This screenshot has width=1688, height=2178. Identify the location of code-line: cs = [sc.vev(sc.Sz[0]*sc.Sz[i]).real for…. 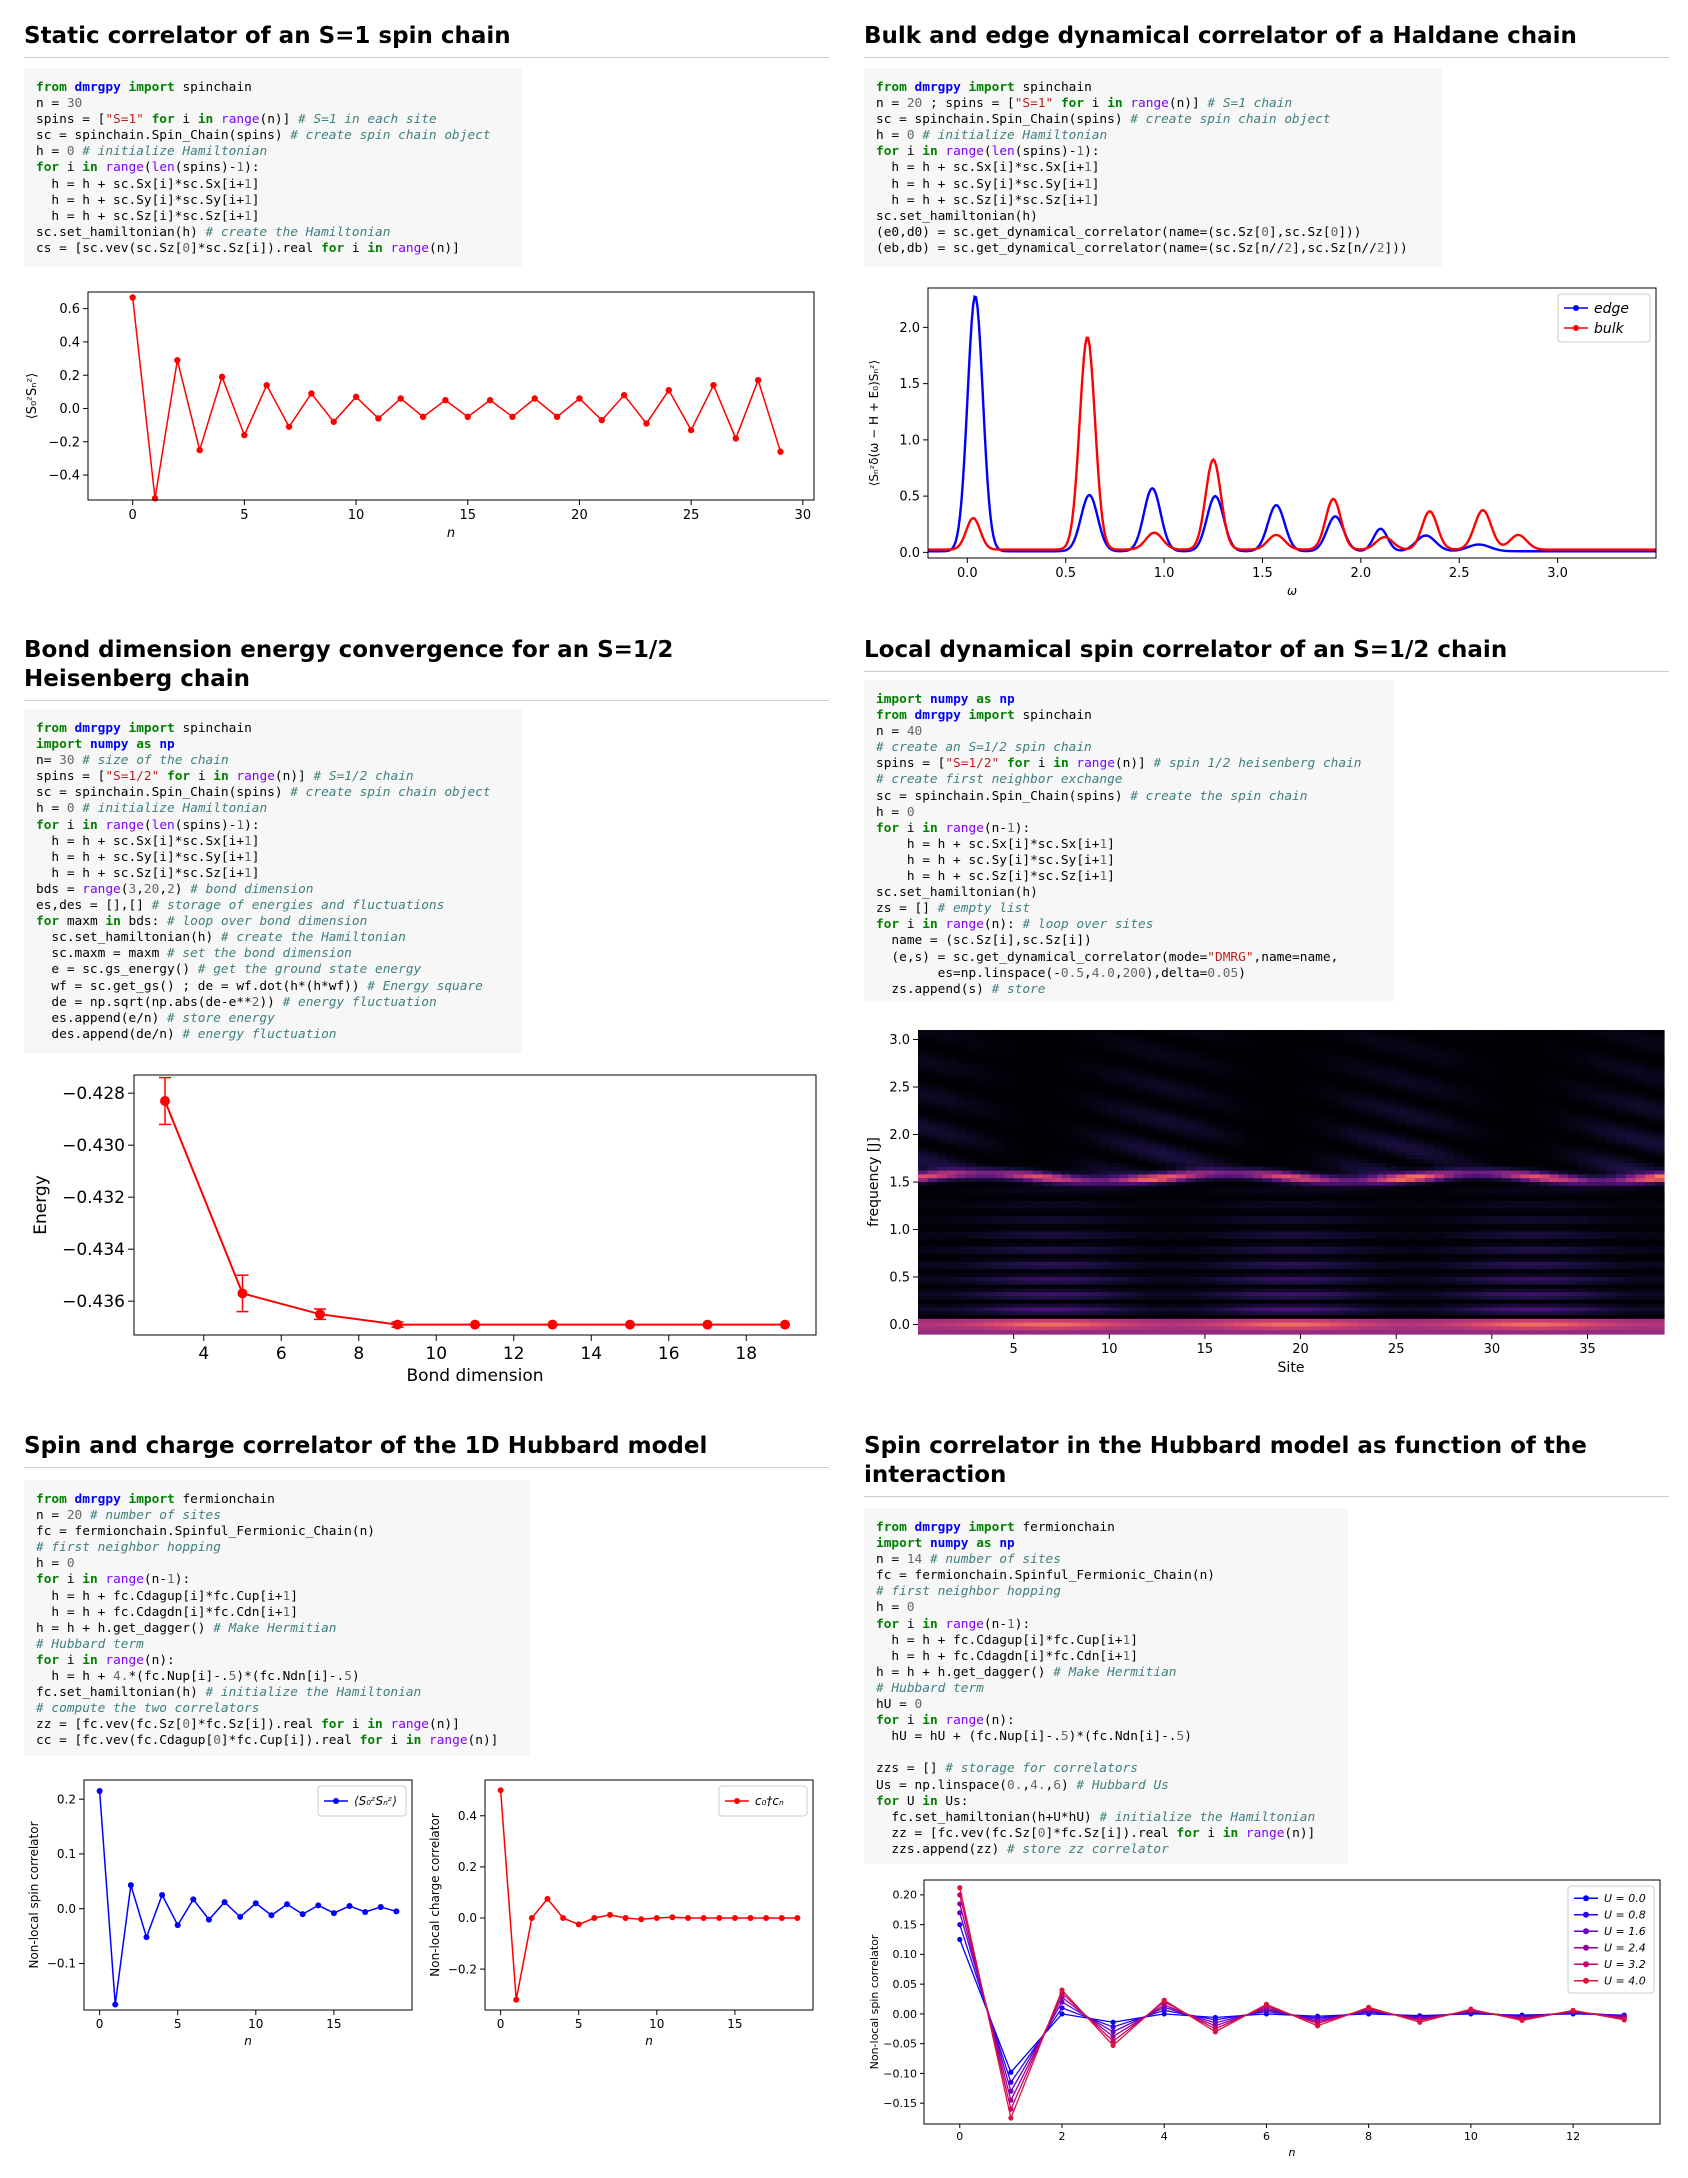
(248, 248).